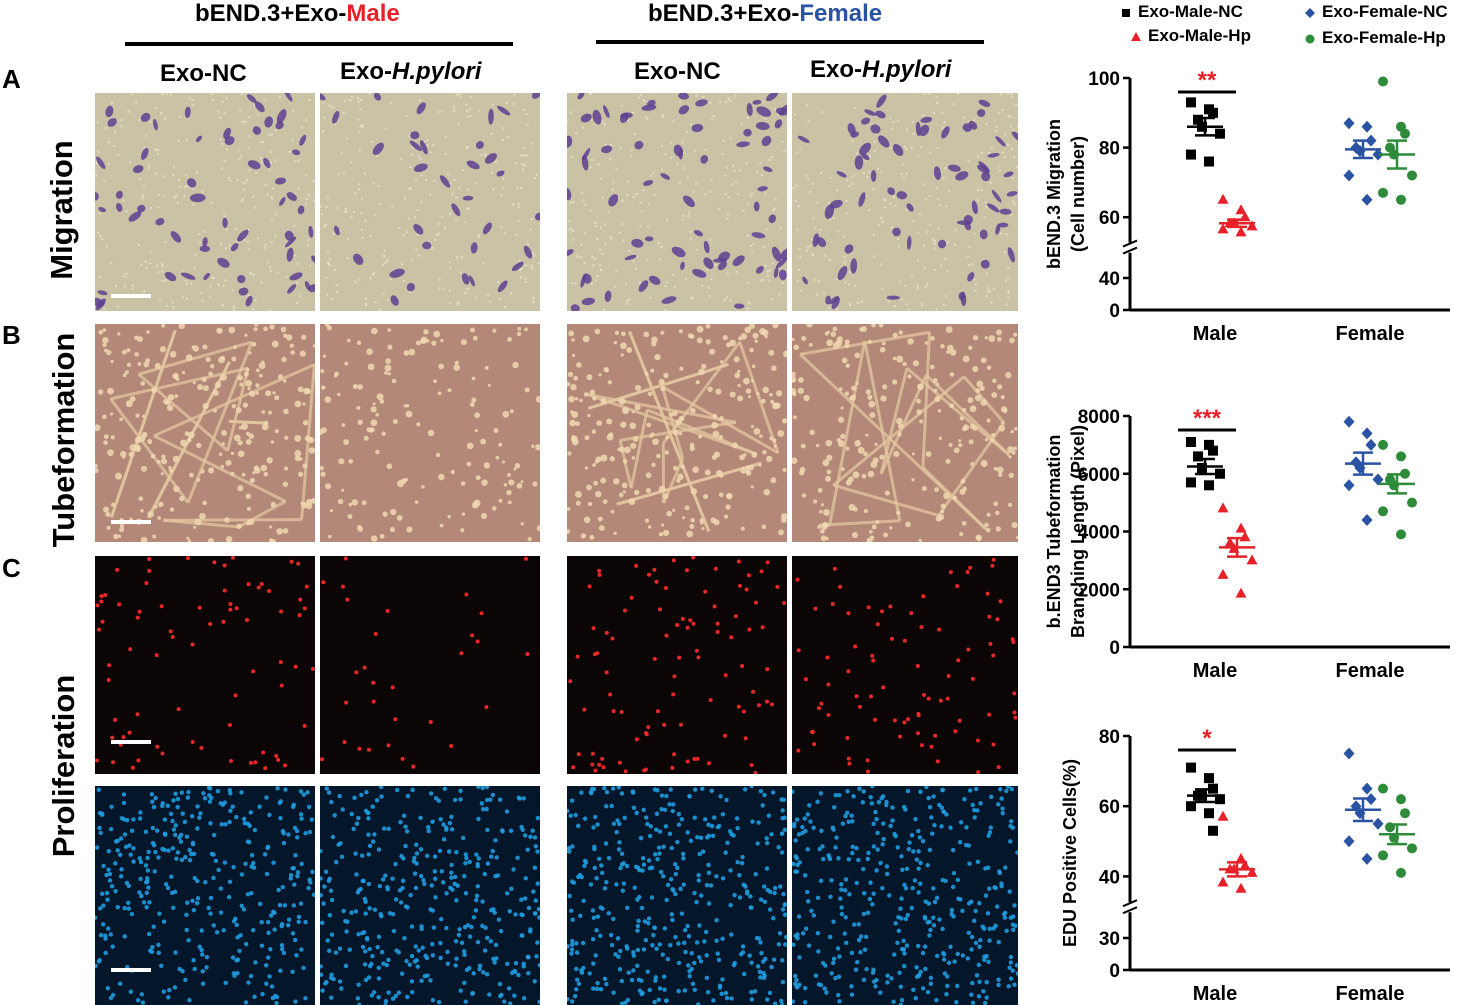 The height and width of the screenshot is (1005, 1464). I want to click on group-female-bar, so click(790, 42).